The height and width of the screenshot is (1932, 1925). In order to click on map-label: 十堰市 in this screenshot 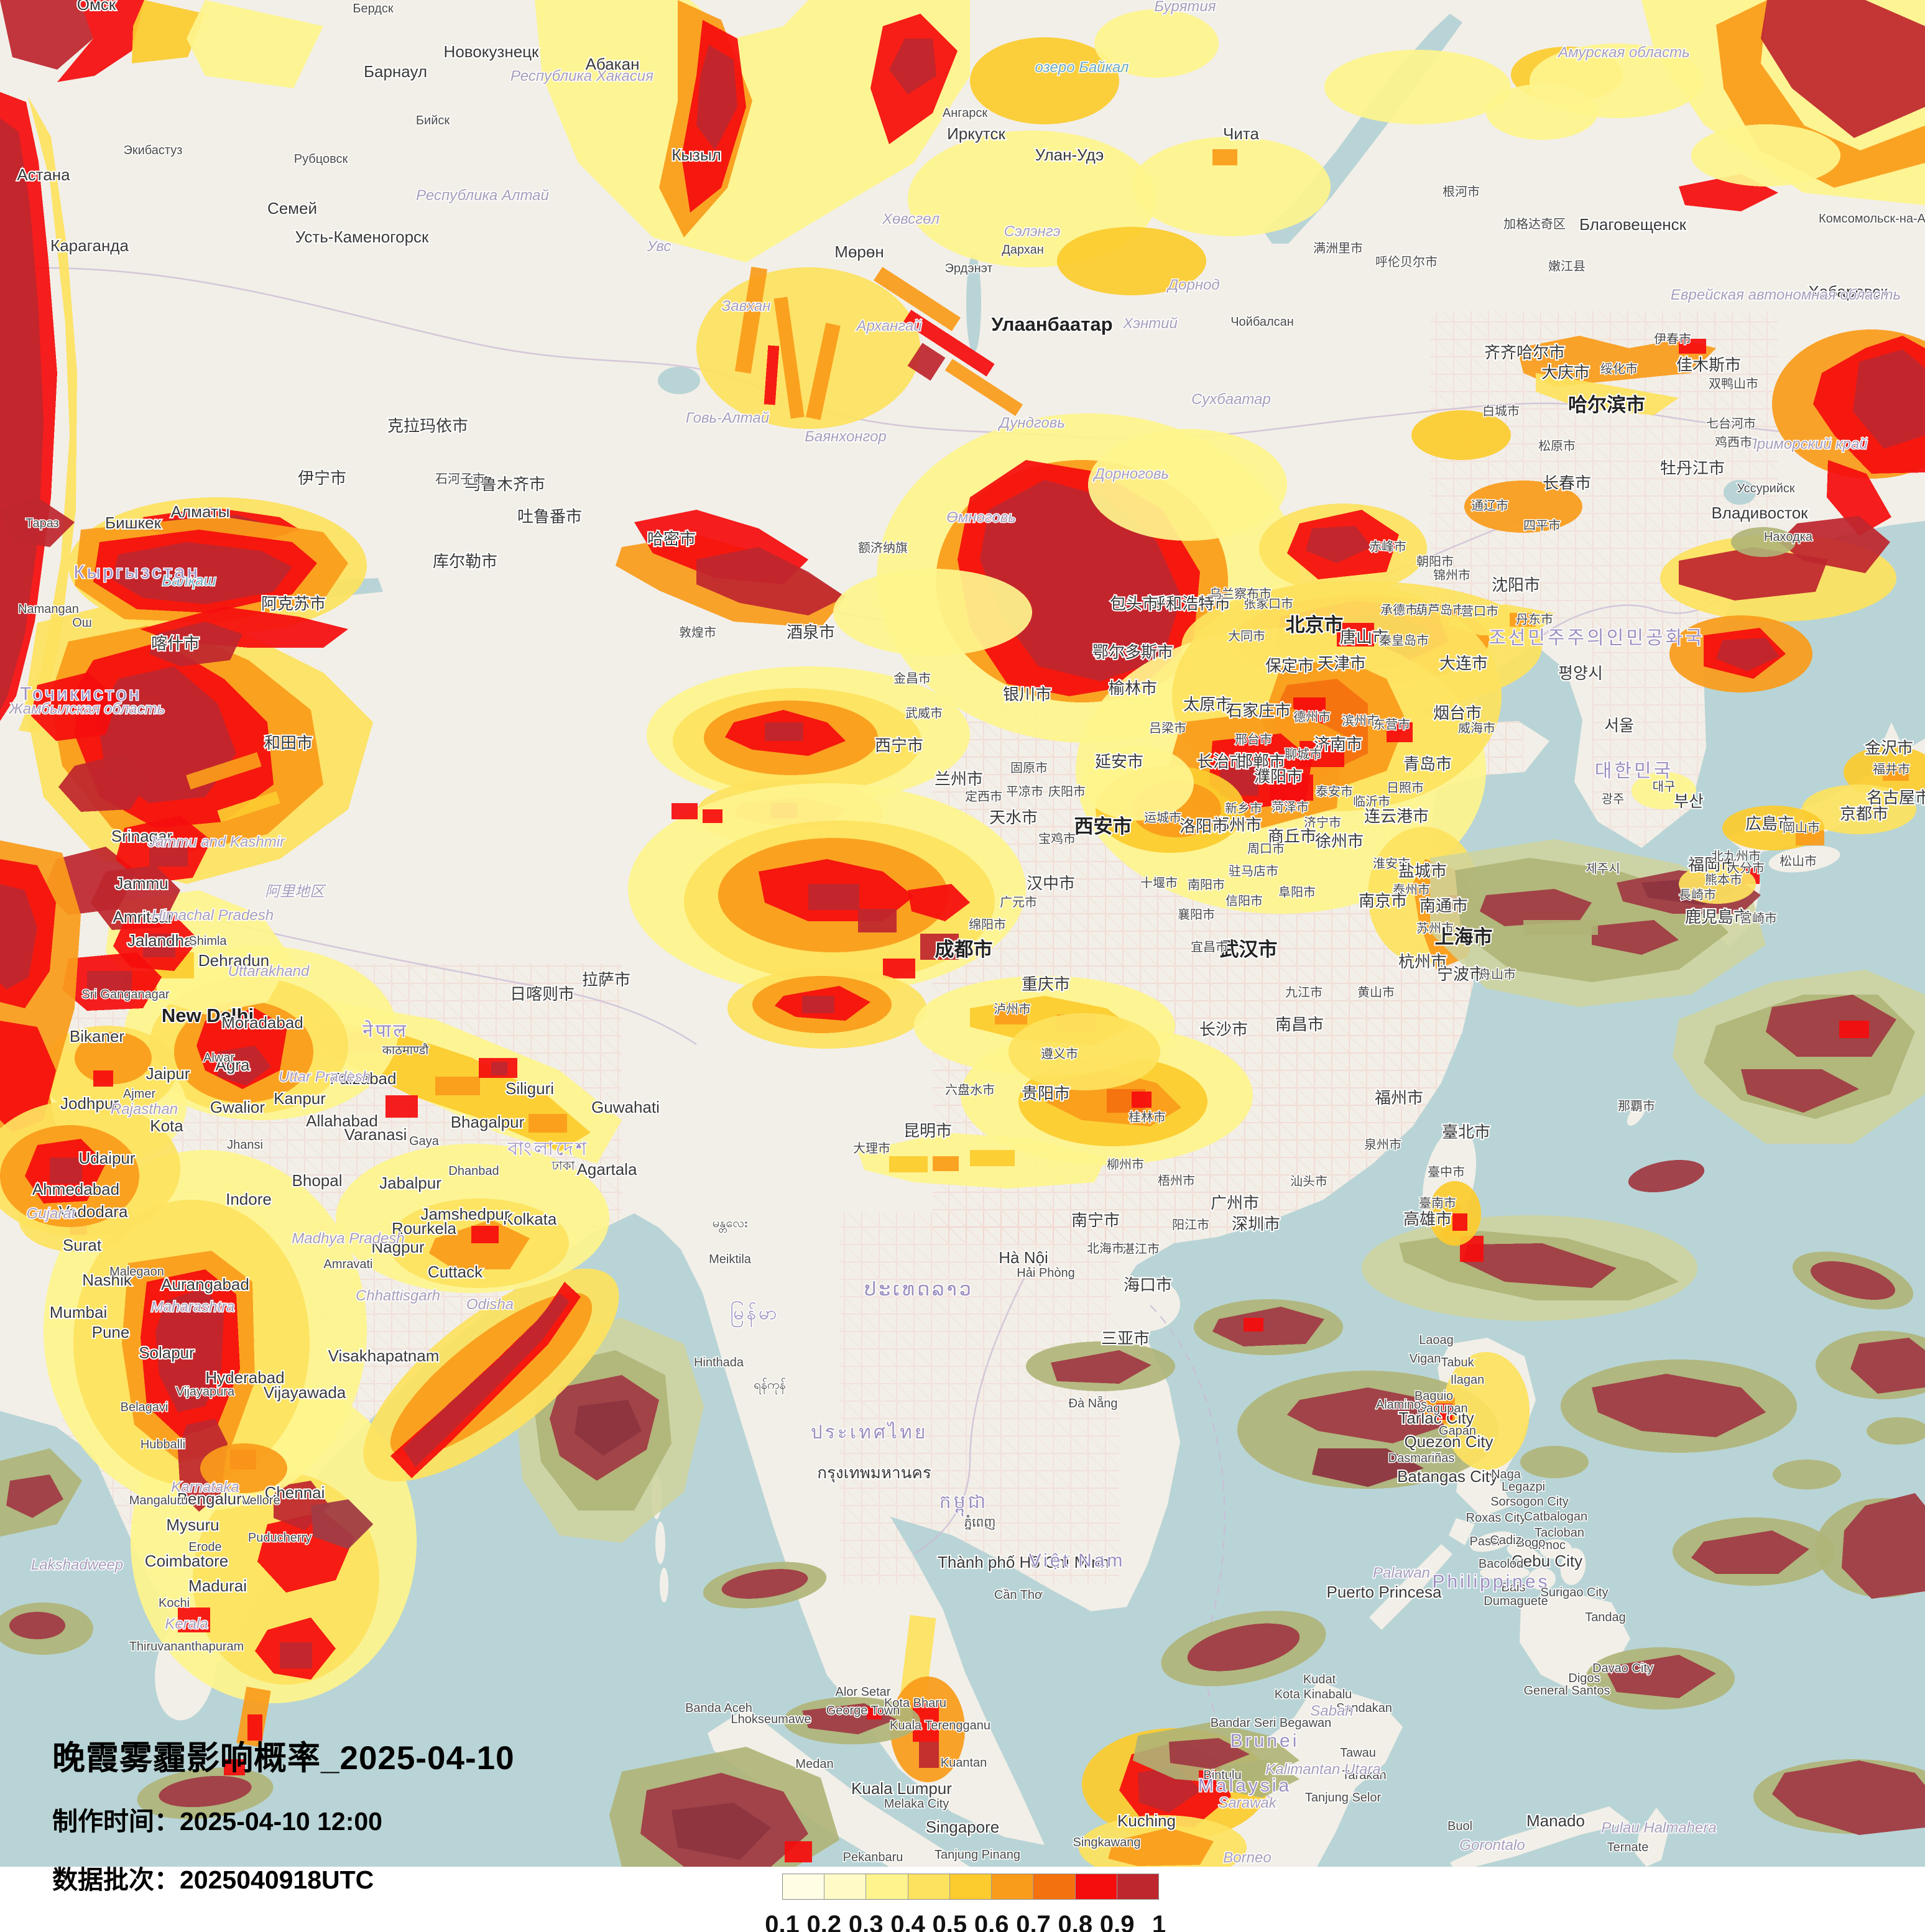, I will do `click(1159, 883)`.